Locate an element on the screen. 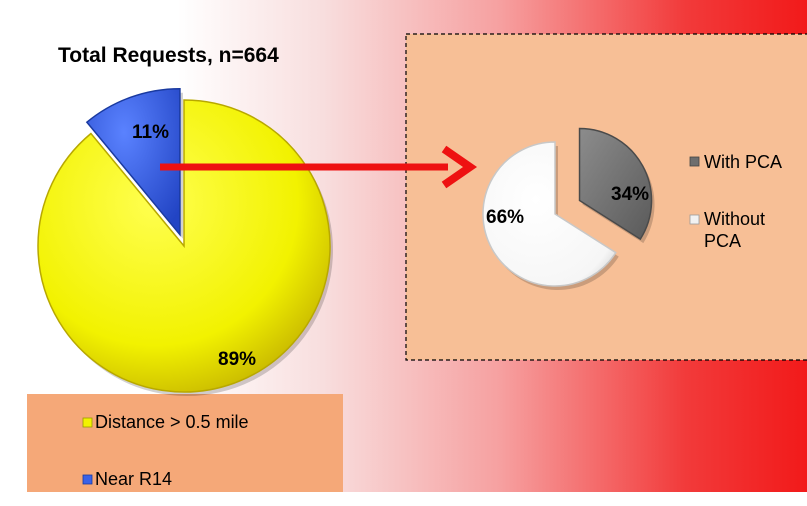 Image resolution: width=807 pixels, height=506 pixels. pie-slice-near-r14 is located at coordinates (133, 162).